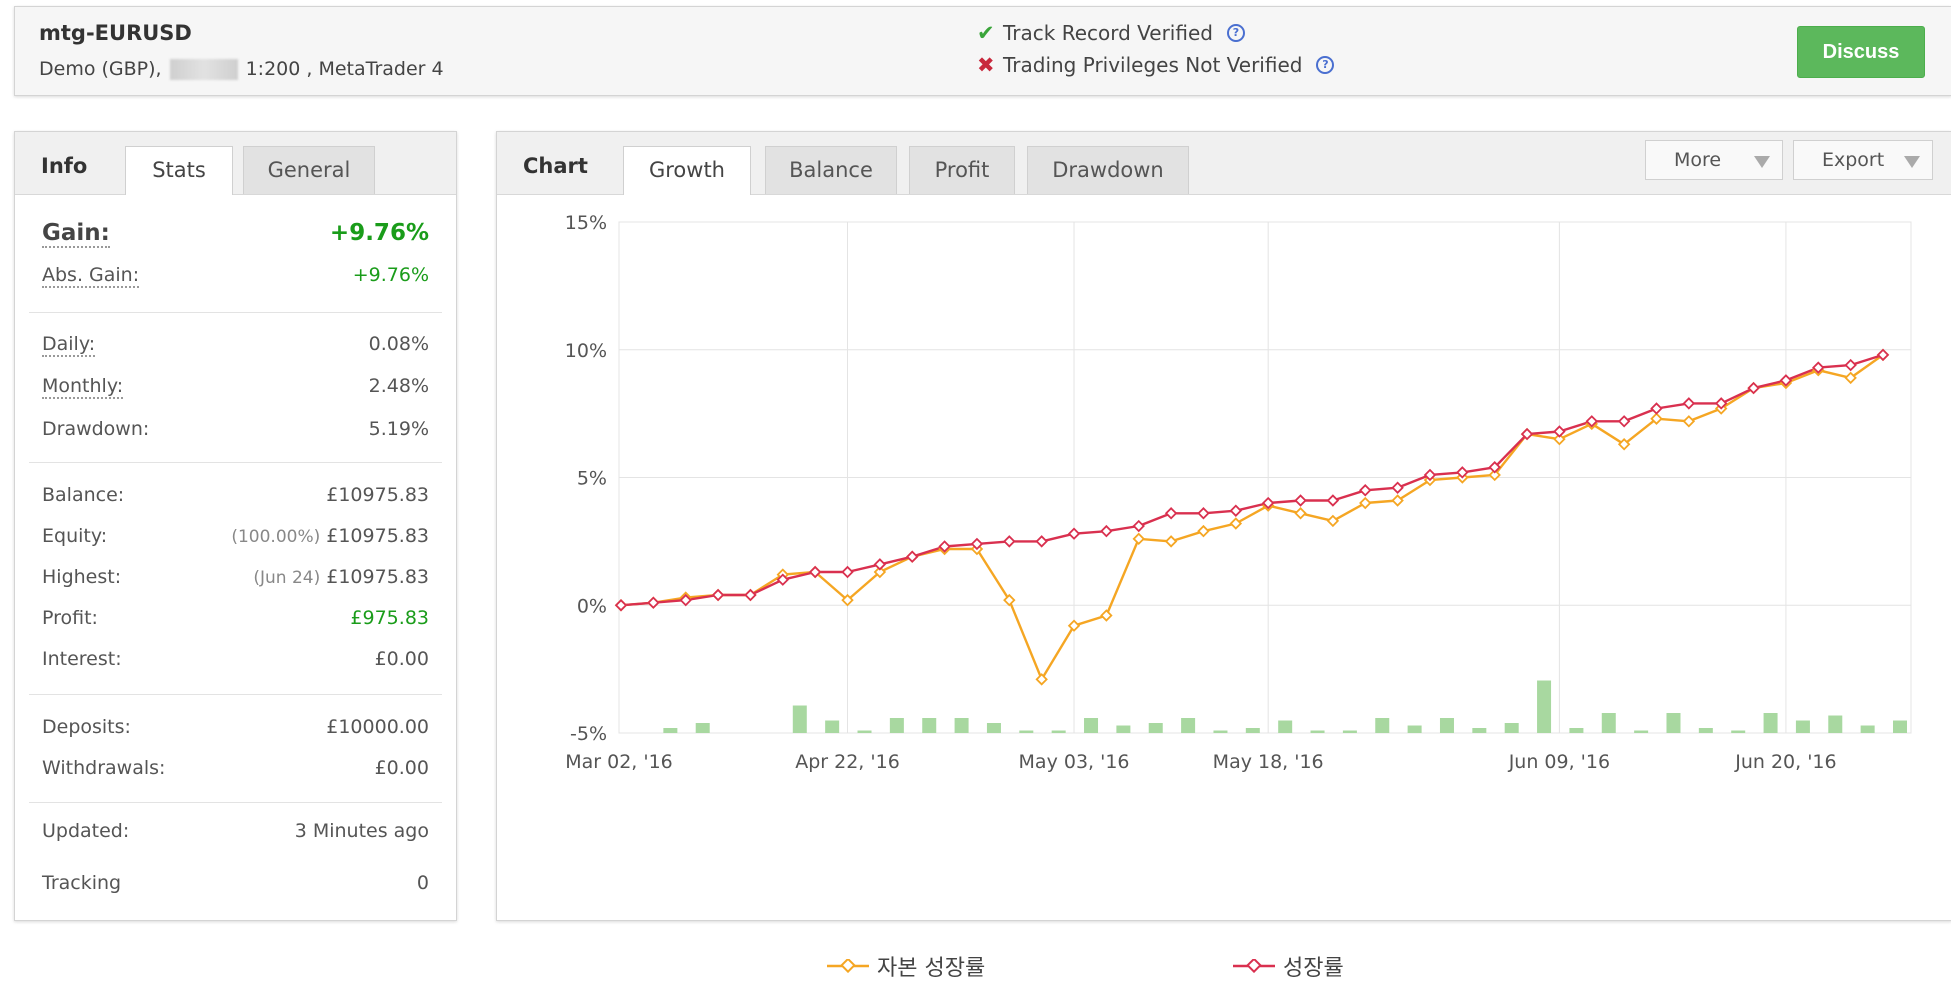  What do you see at coordinates (422, 883) in the screenshot?
I see `tracking-value: 0` at bounding box center [422, 883].